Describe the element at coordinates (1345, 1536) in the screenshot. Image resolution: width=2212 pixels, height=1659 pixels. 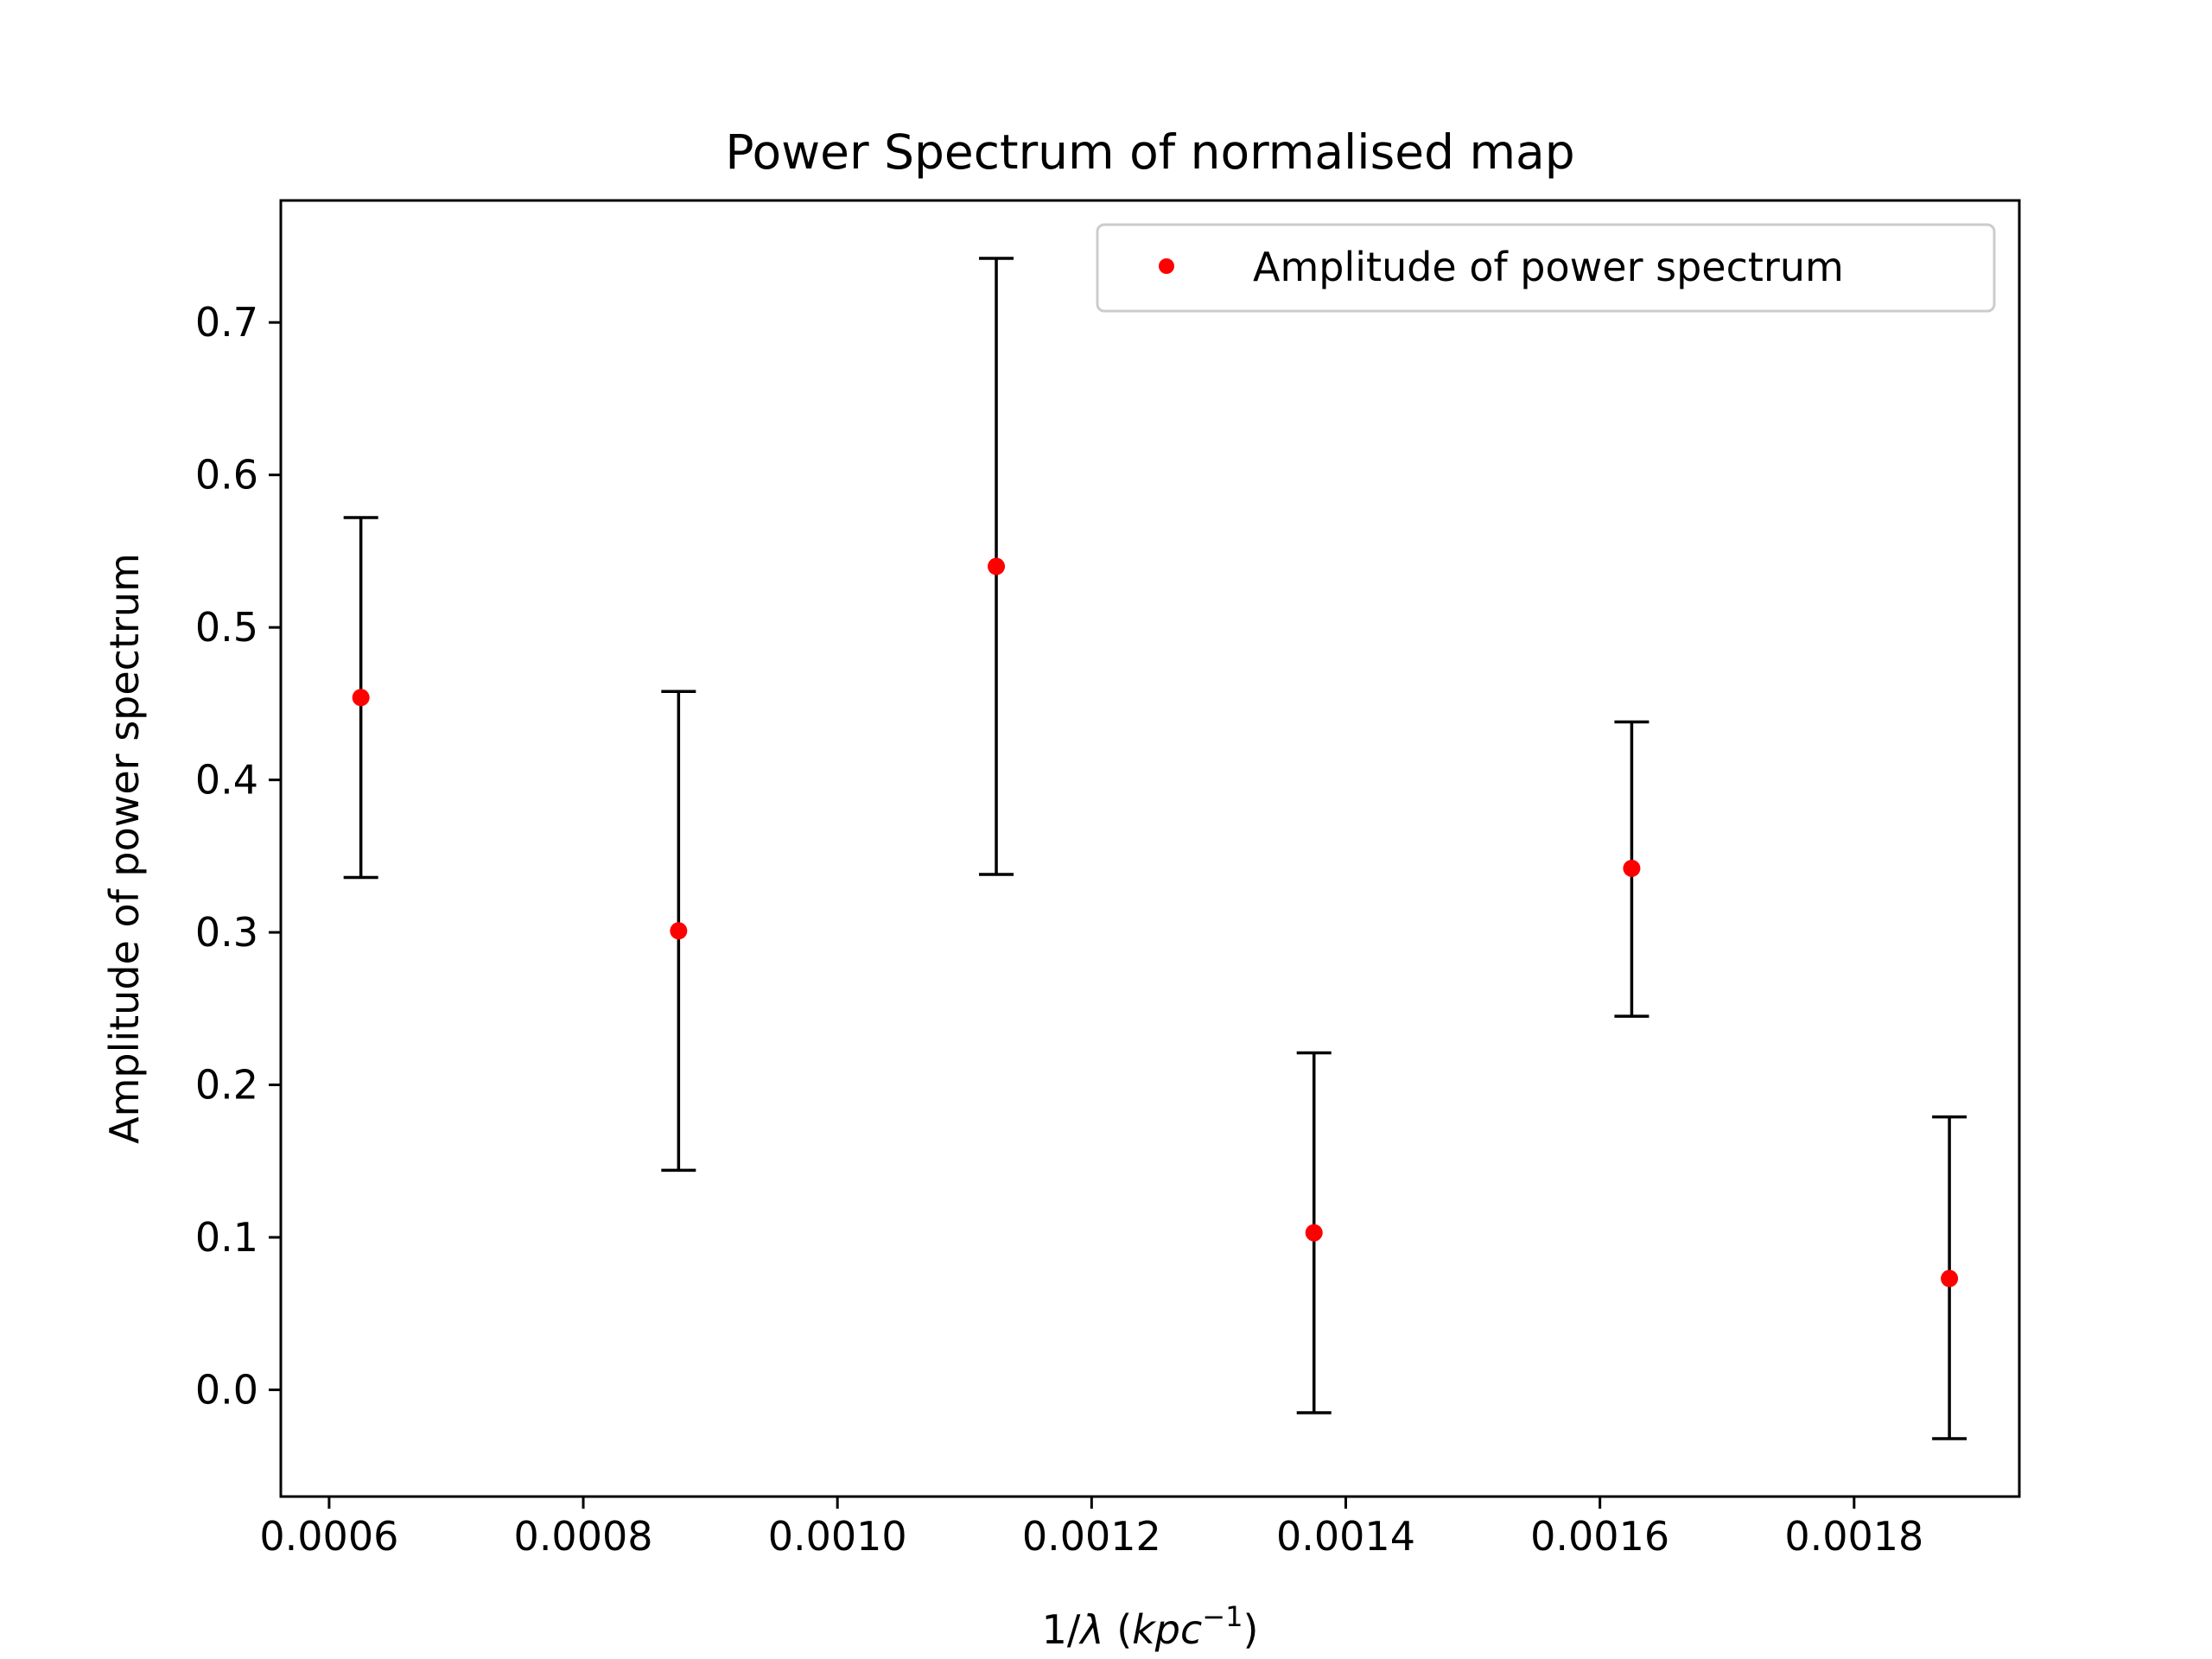
I see `x-tick-label: 0.0014` at that location.